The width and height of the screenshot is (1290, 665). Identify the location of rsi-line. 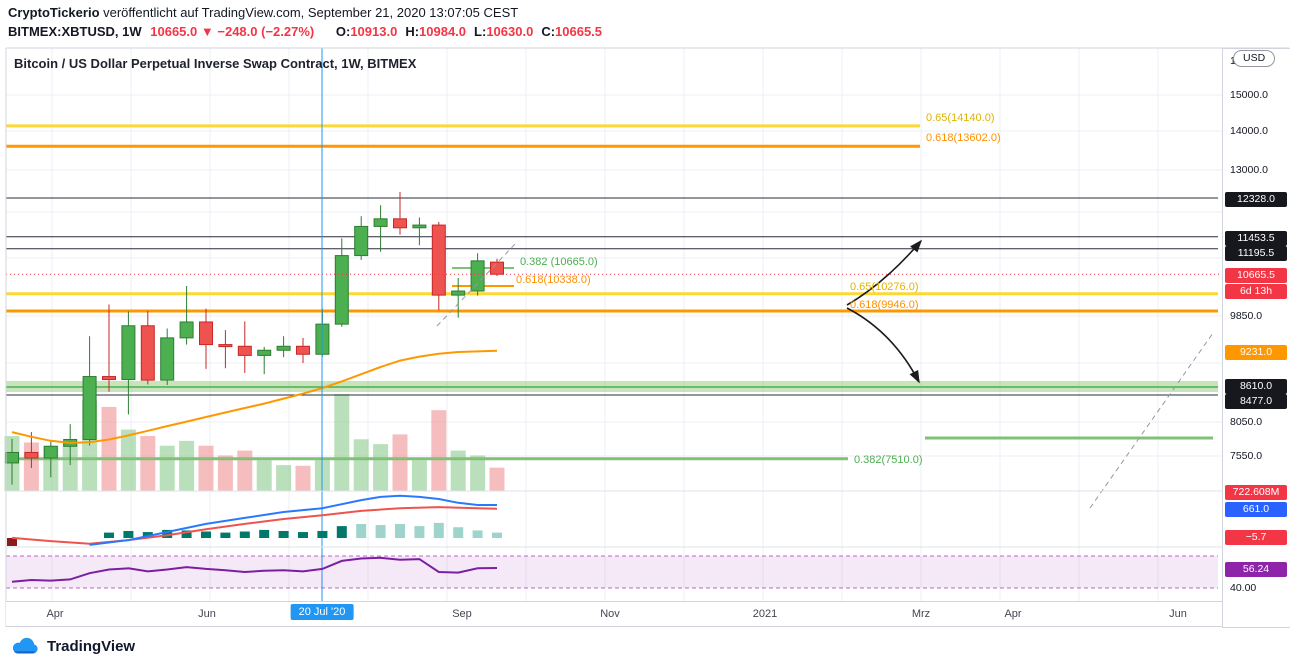
(254, 569).